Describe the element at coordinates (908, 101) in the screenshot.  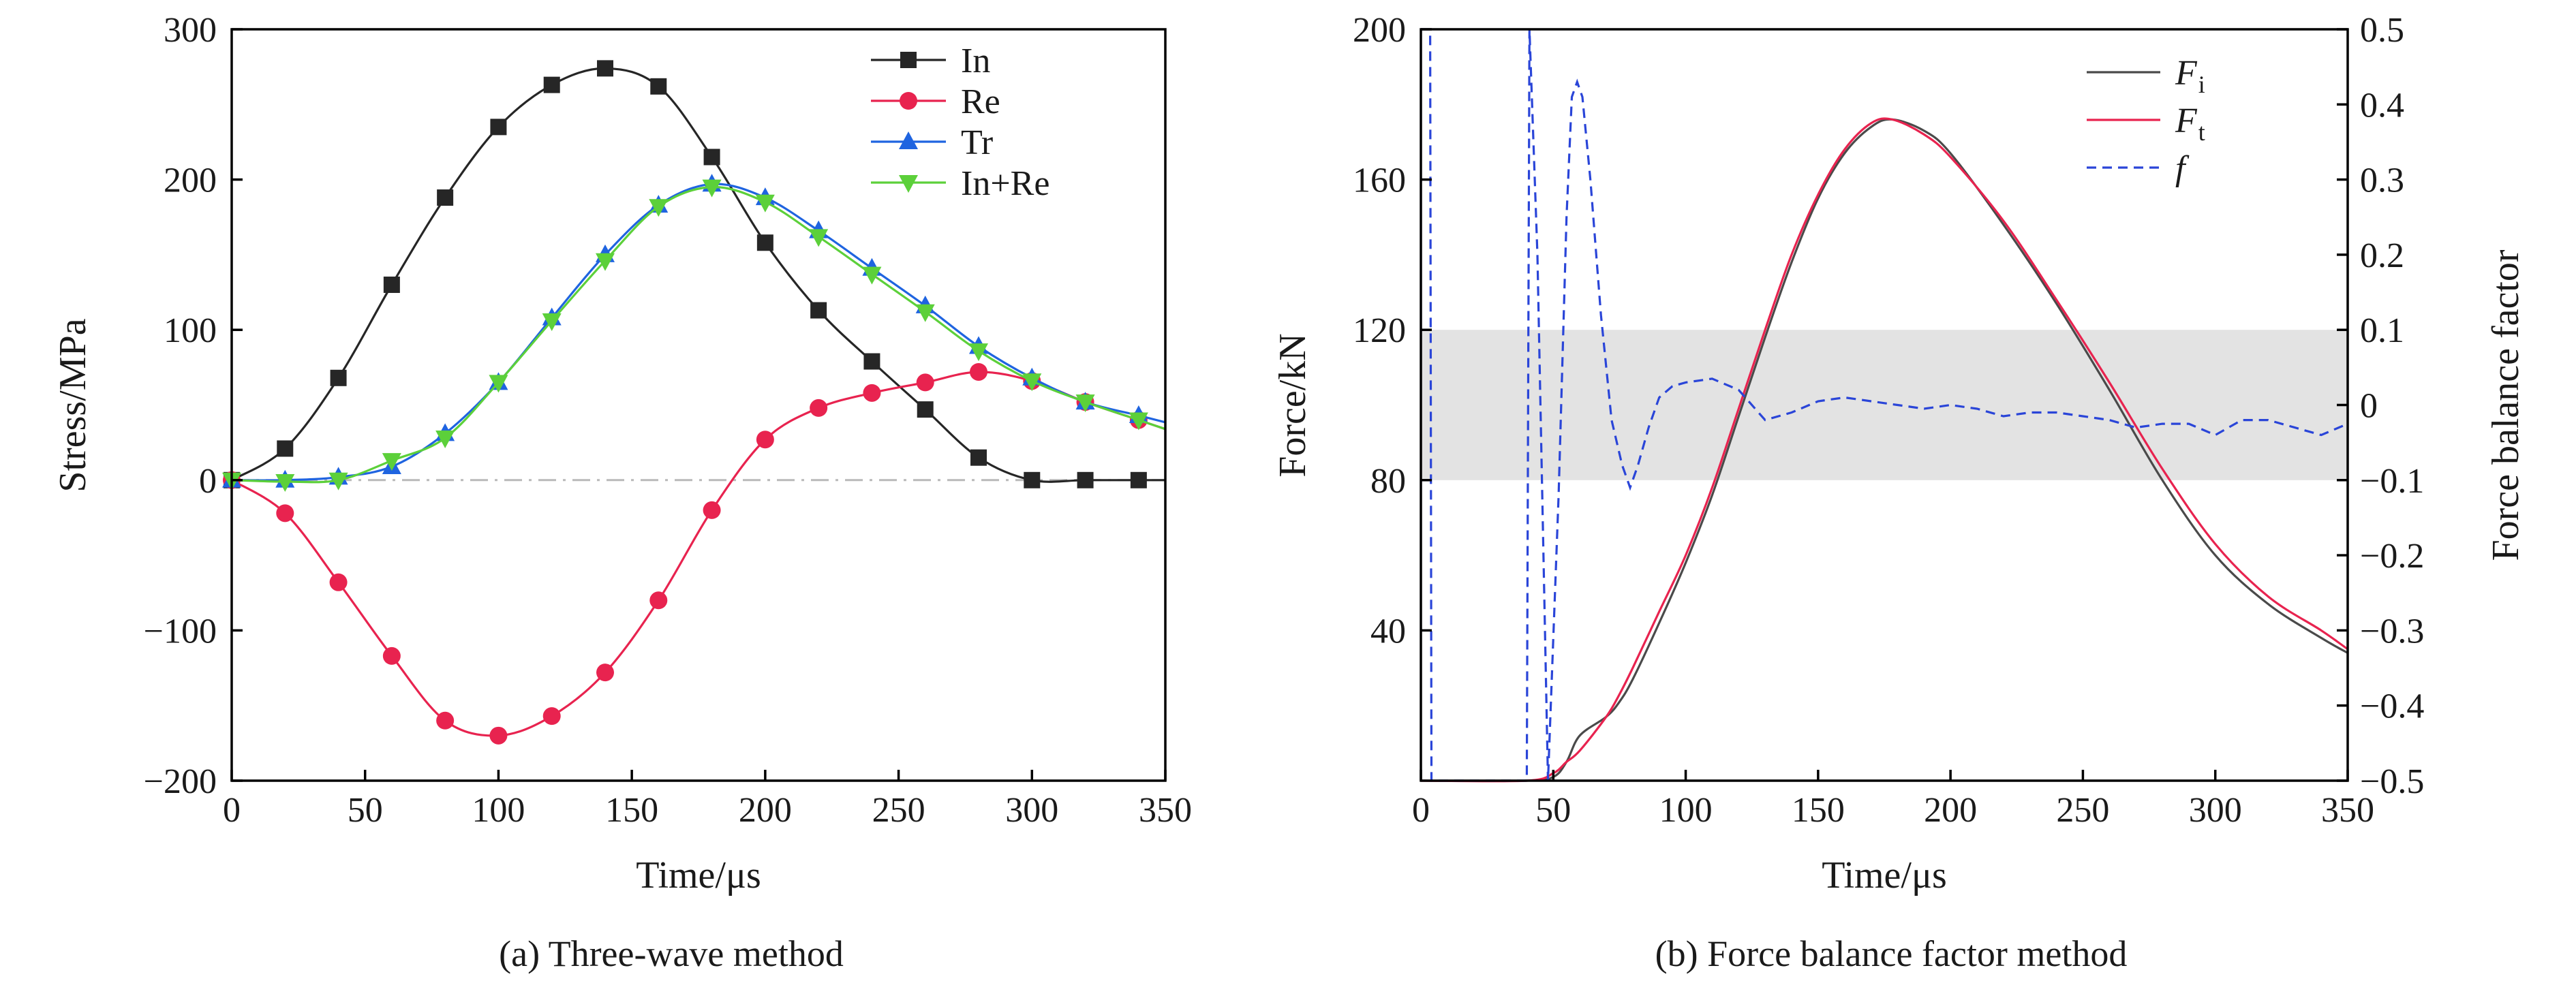
I see `legend-marker-re` at that location.